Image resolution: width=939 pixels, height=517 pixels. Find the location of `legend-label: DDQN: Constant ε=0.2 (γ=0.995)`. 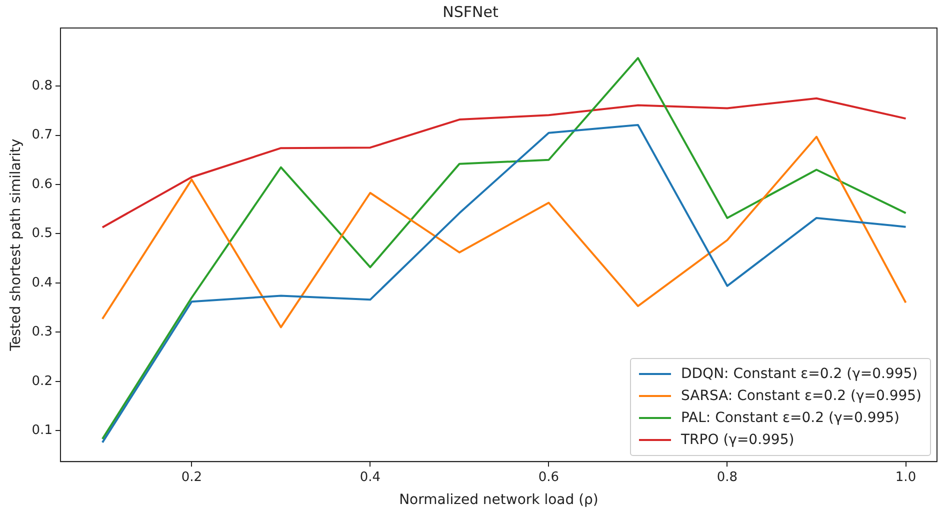

legend-label: DDQN: Constant ε=0.2 (γ=0.995) is located at coordinates (799, 374).